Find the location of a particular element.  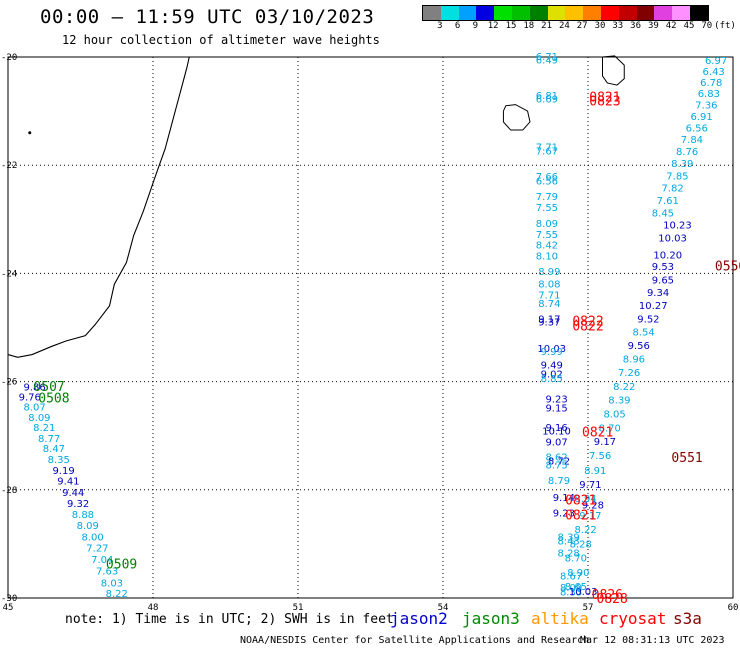

mission-altika: altika is located at coordinates (560, 618).